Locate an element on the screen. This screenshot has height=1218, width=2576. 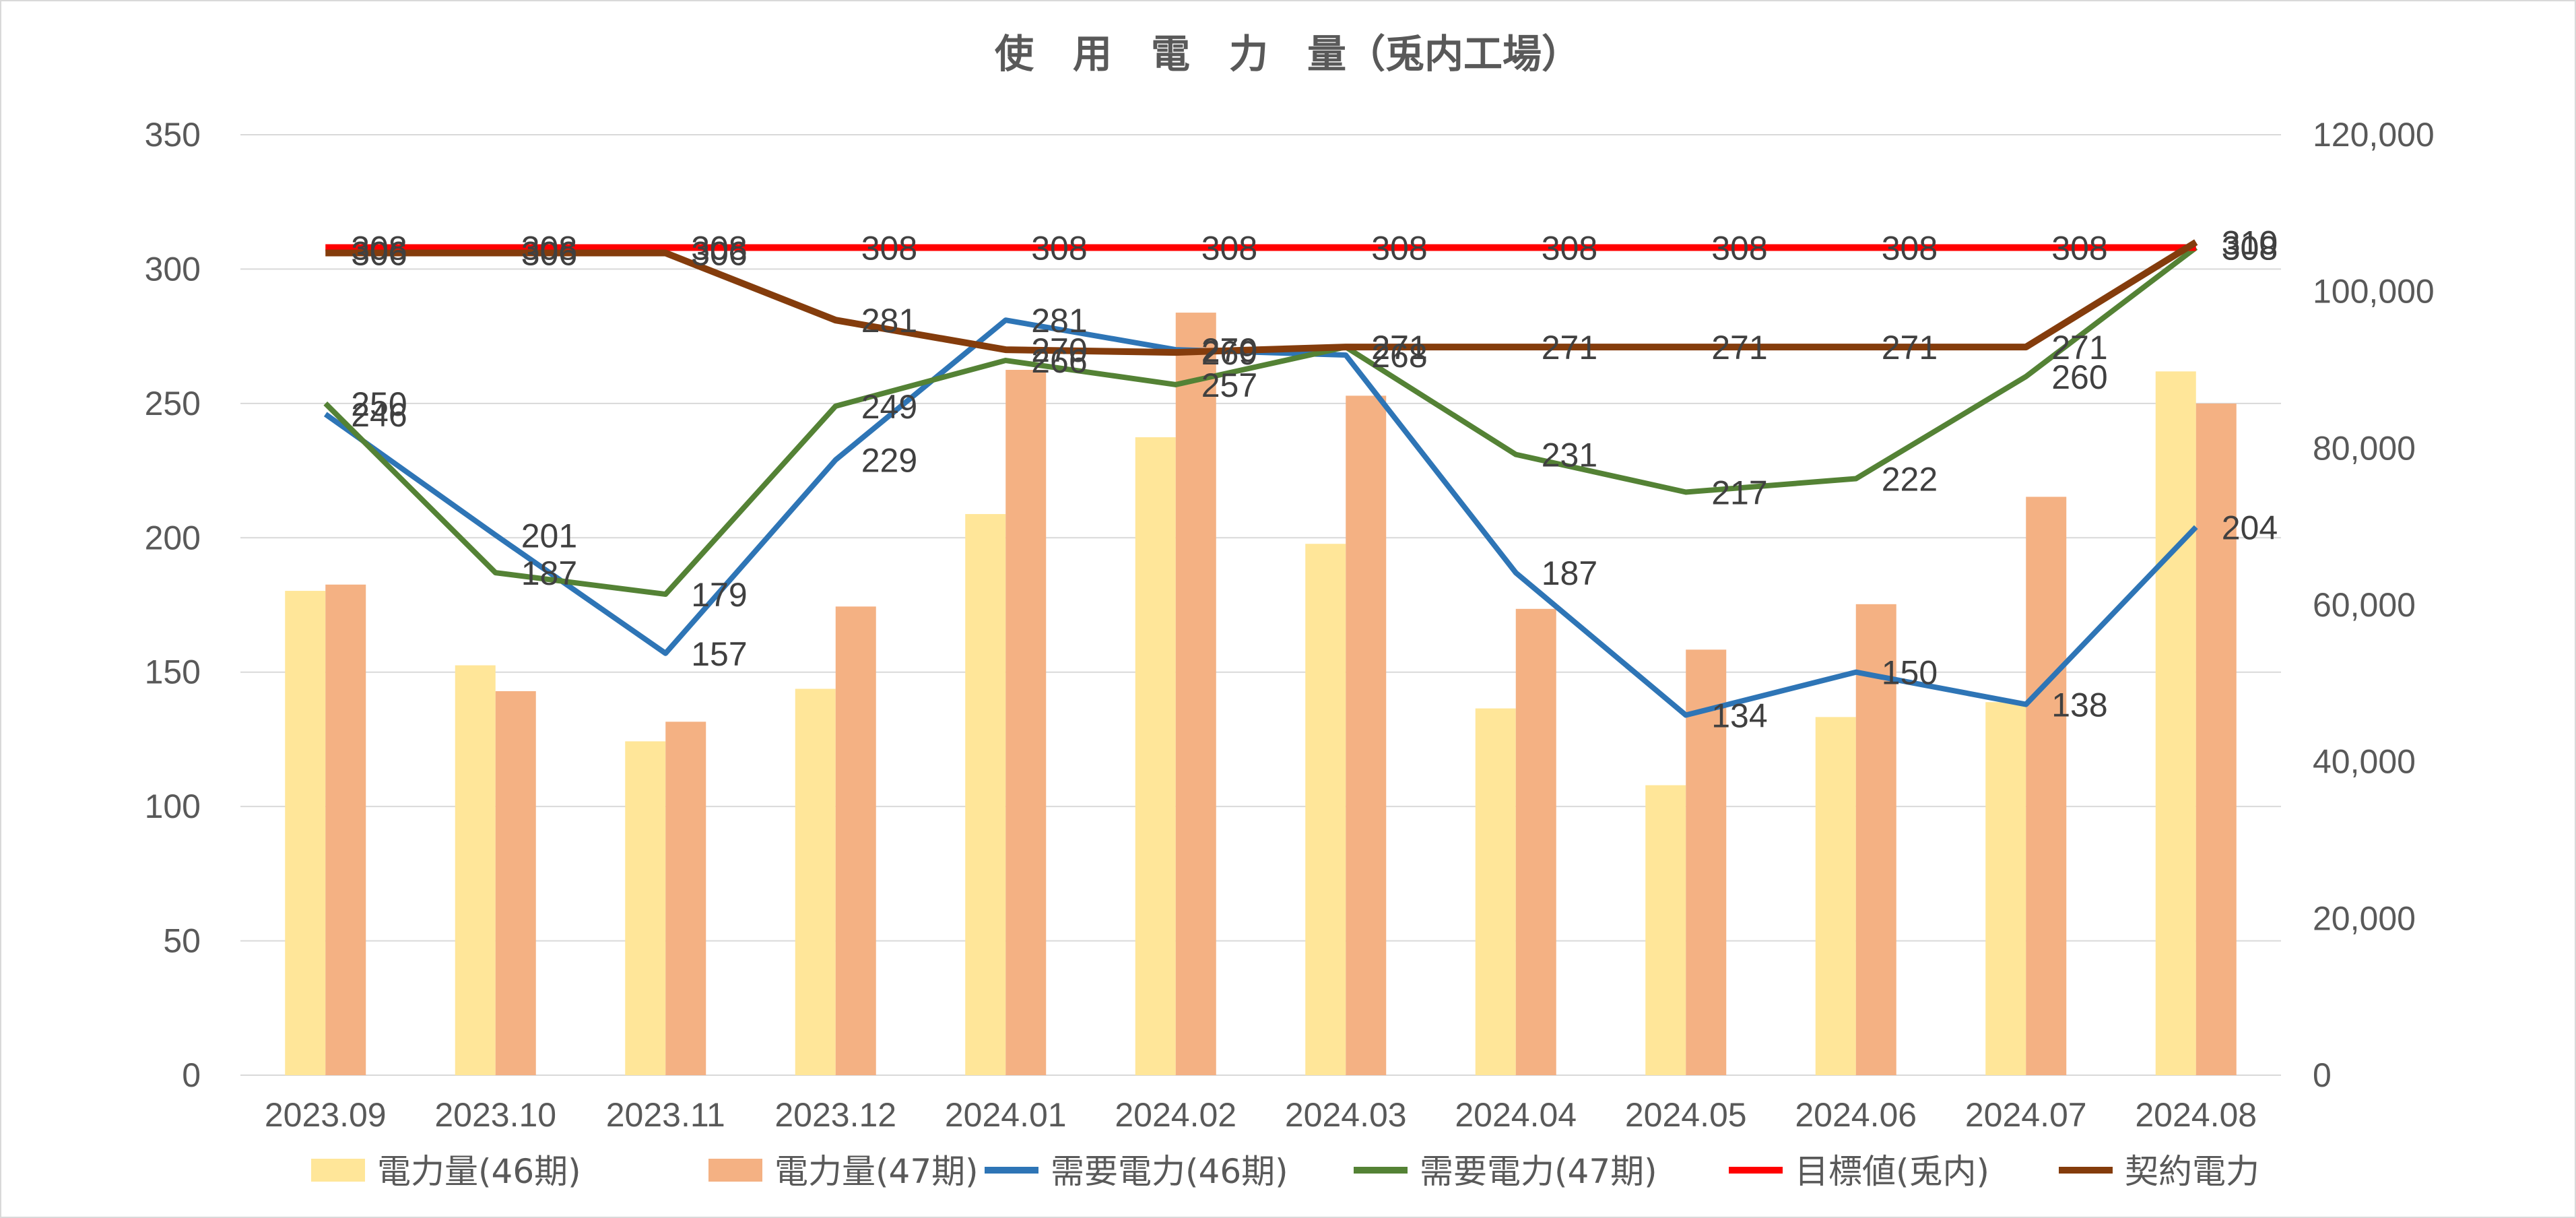
legend-item: 需要電力(46期) is located at coordinates (1136, 1171).